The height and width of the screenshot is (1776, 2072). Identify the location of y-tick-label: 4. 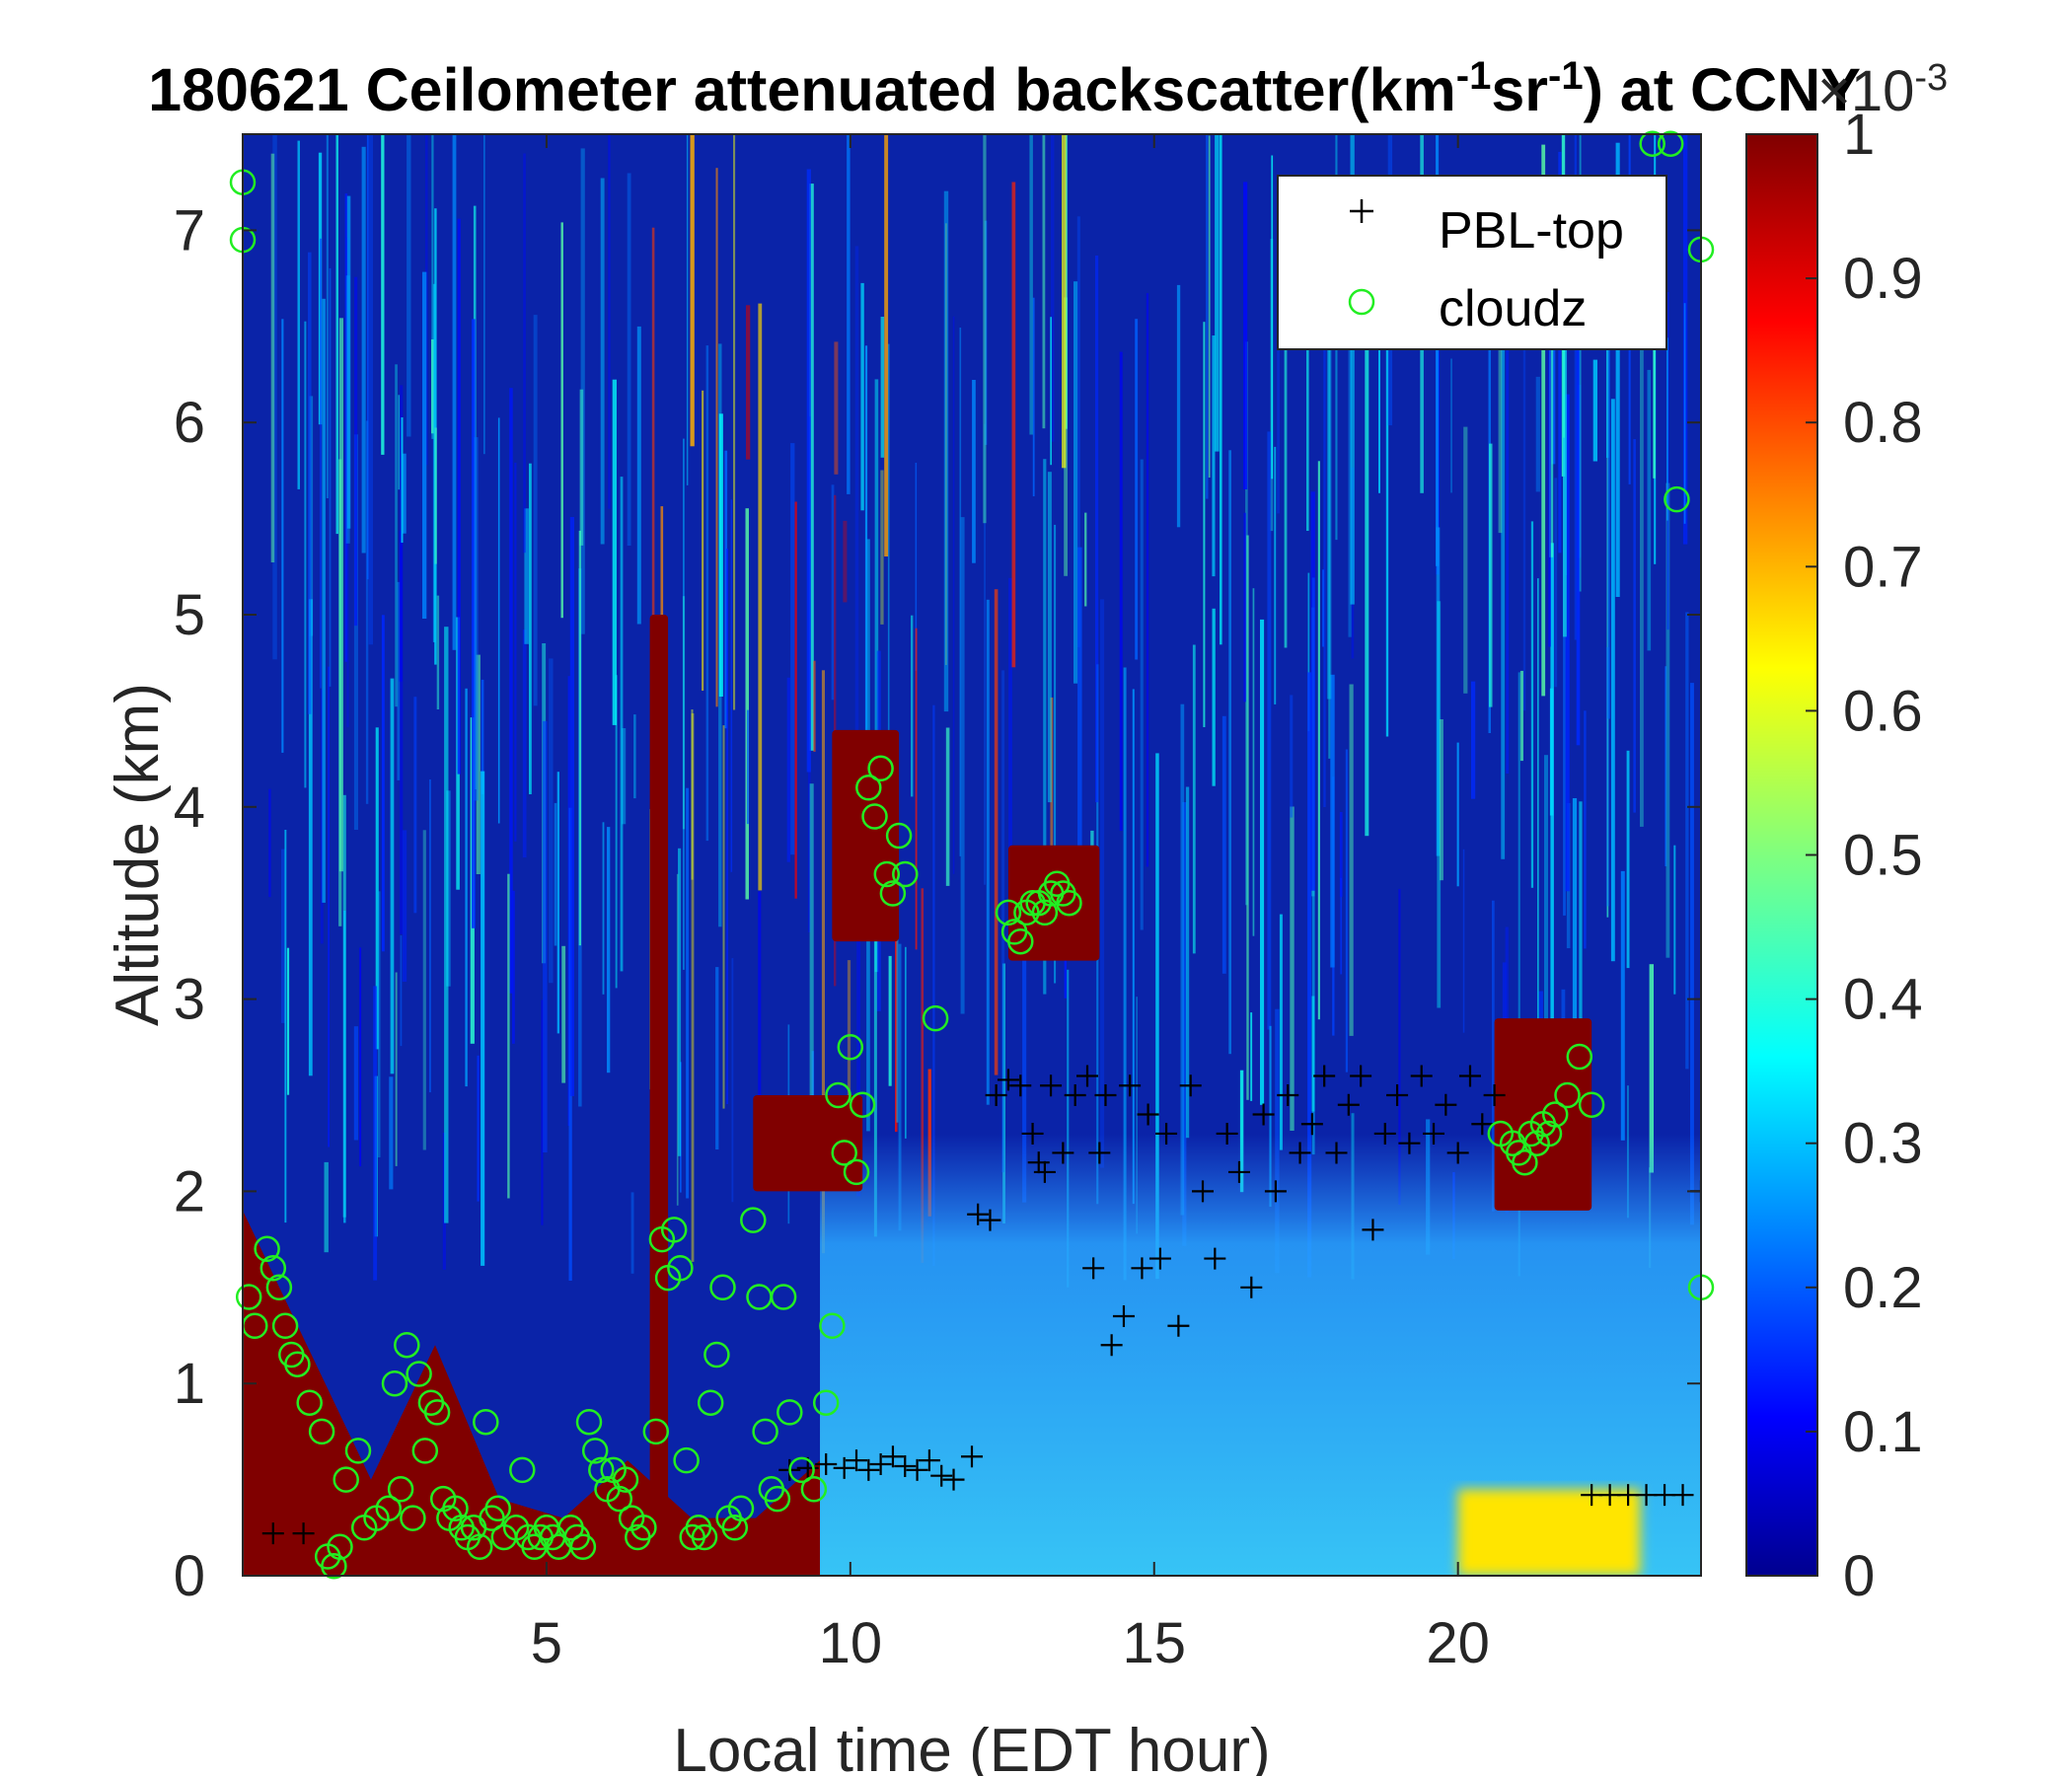
(190, 808).